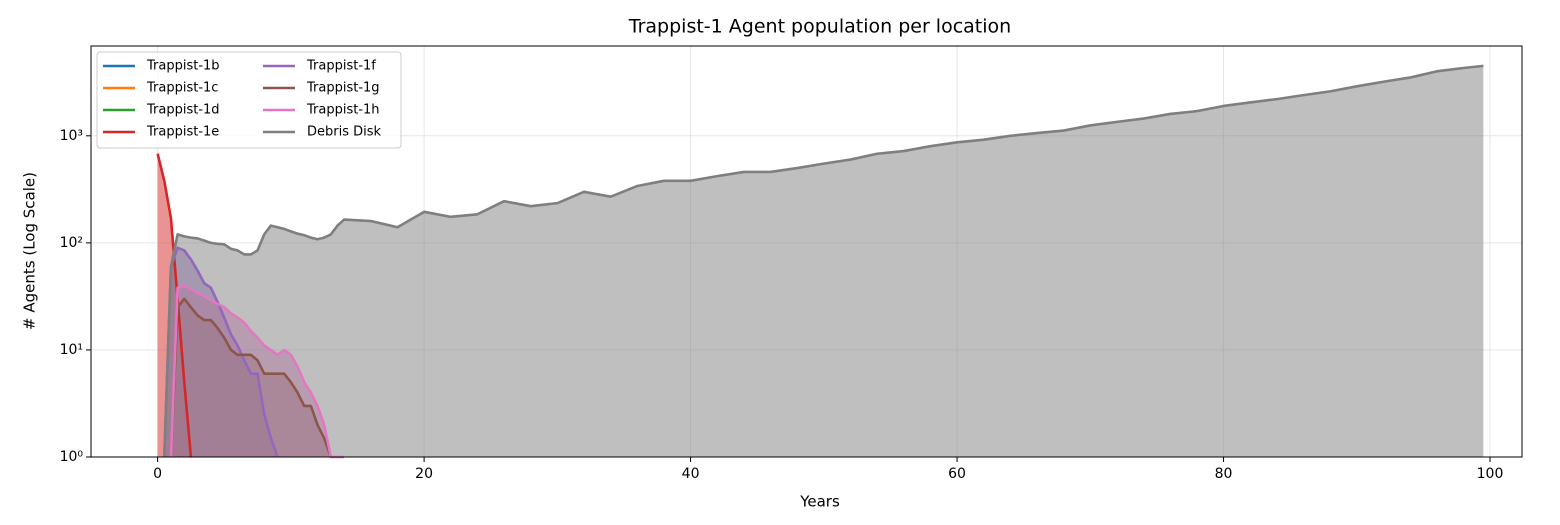 The height and width of the screenshot is (525, 1560). I want to click on legend-label: Trappist-1b, so click(183, 66).